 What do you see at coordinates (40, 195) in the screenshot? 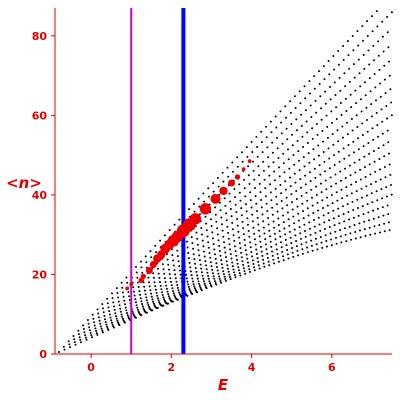
I see `y-tick-label: 40` at bounding box center [40, 195].